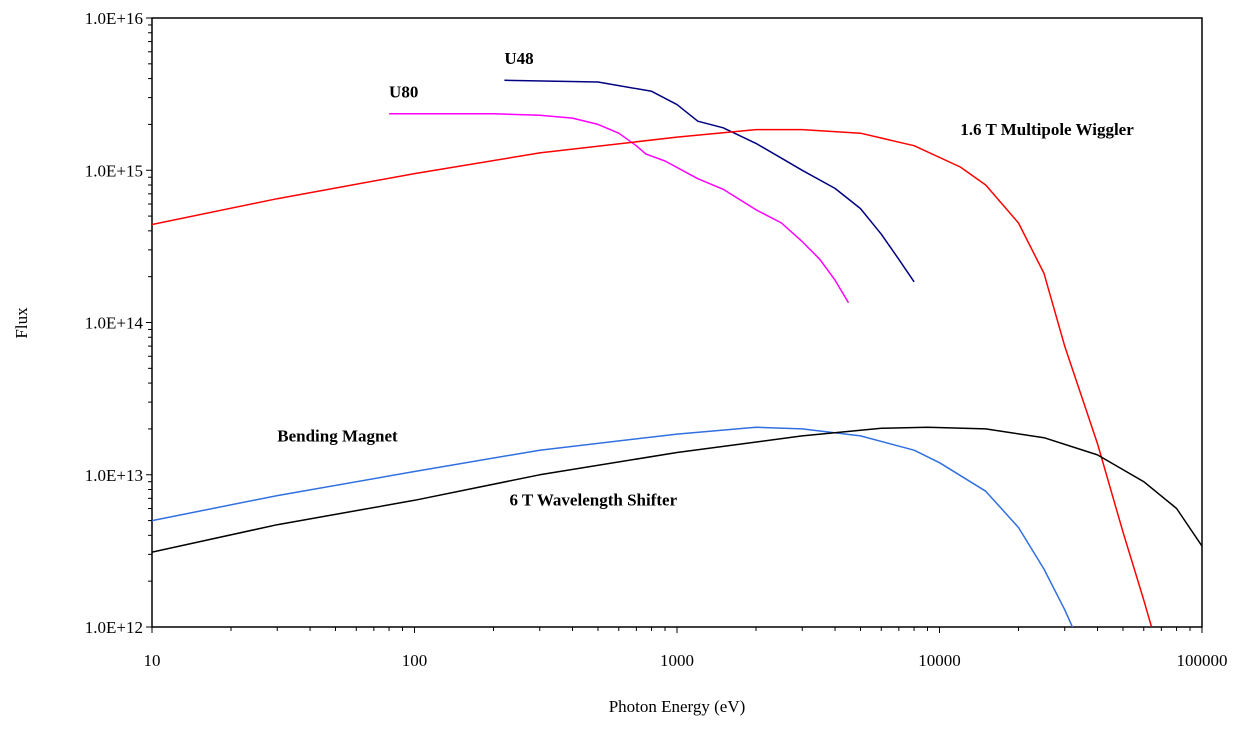  Describe the element at coordinates (1202, 660) in the screenshot. I see `x-tick-label: 100000` at that location.